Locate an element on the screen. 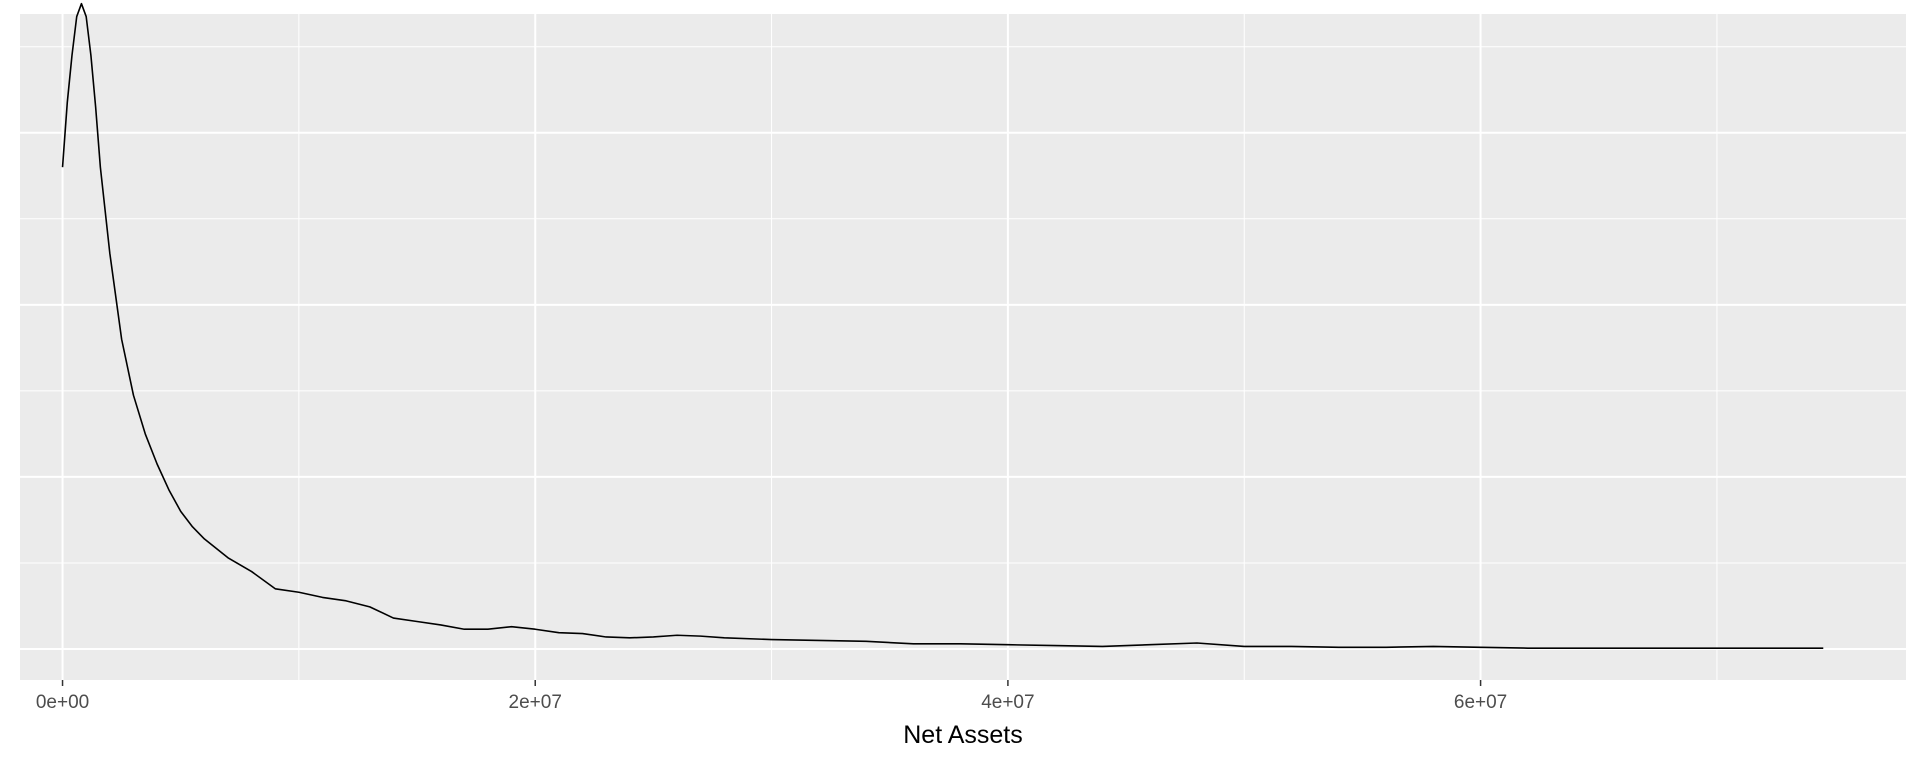 The height and width of the screenshot is (768, 1920). x-axis-title: Net Assets is located at coordinates (963, 735).